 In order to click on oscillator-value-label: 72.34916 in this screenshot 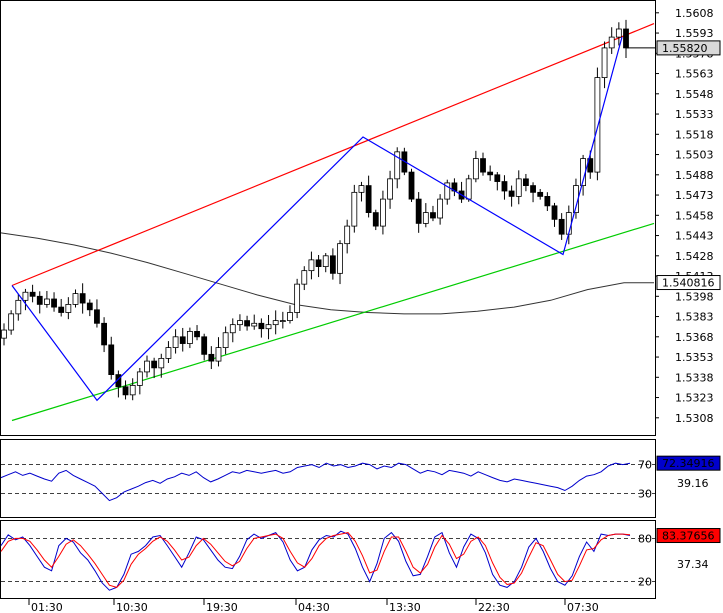, I will do `click(688, 463)`.